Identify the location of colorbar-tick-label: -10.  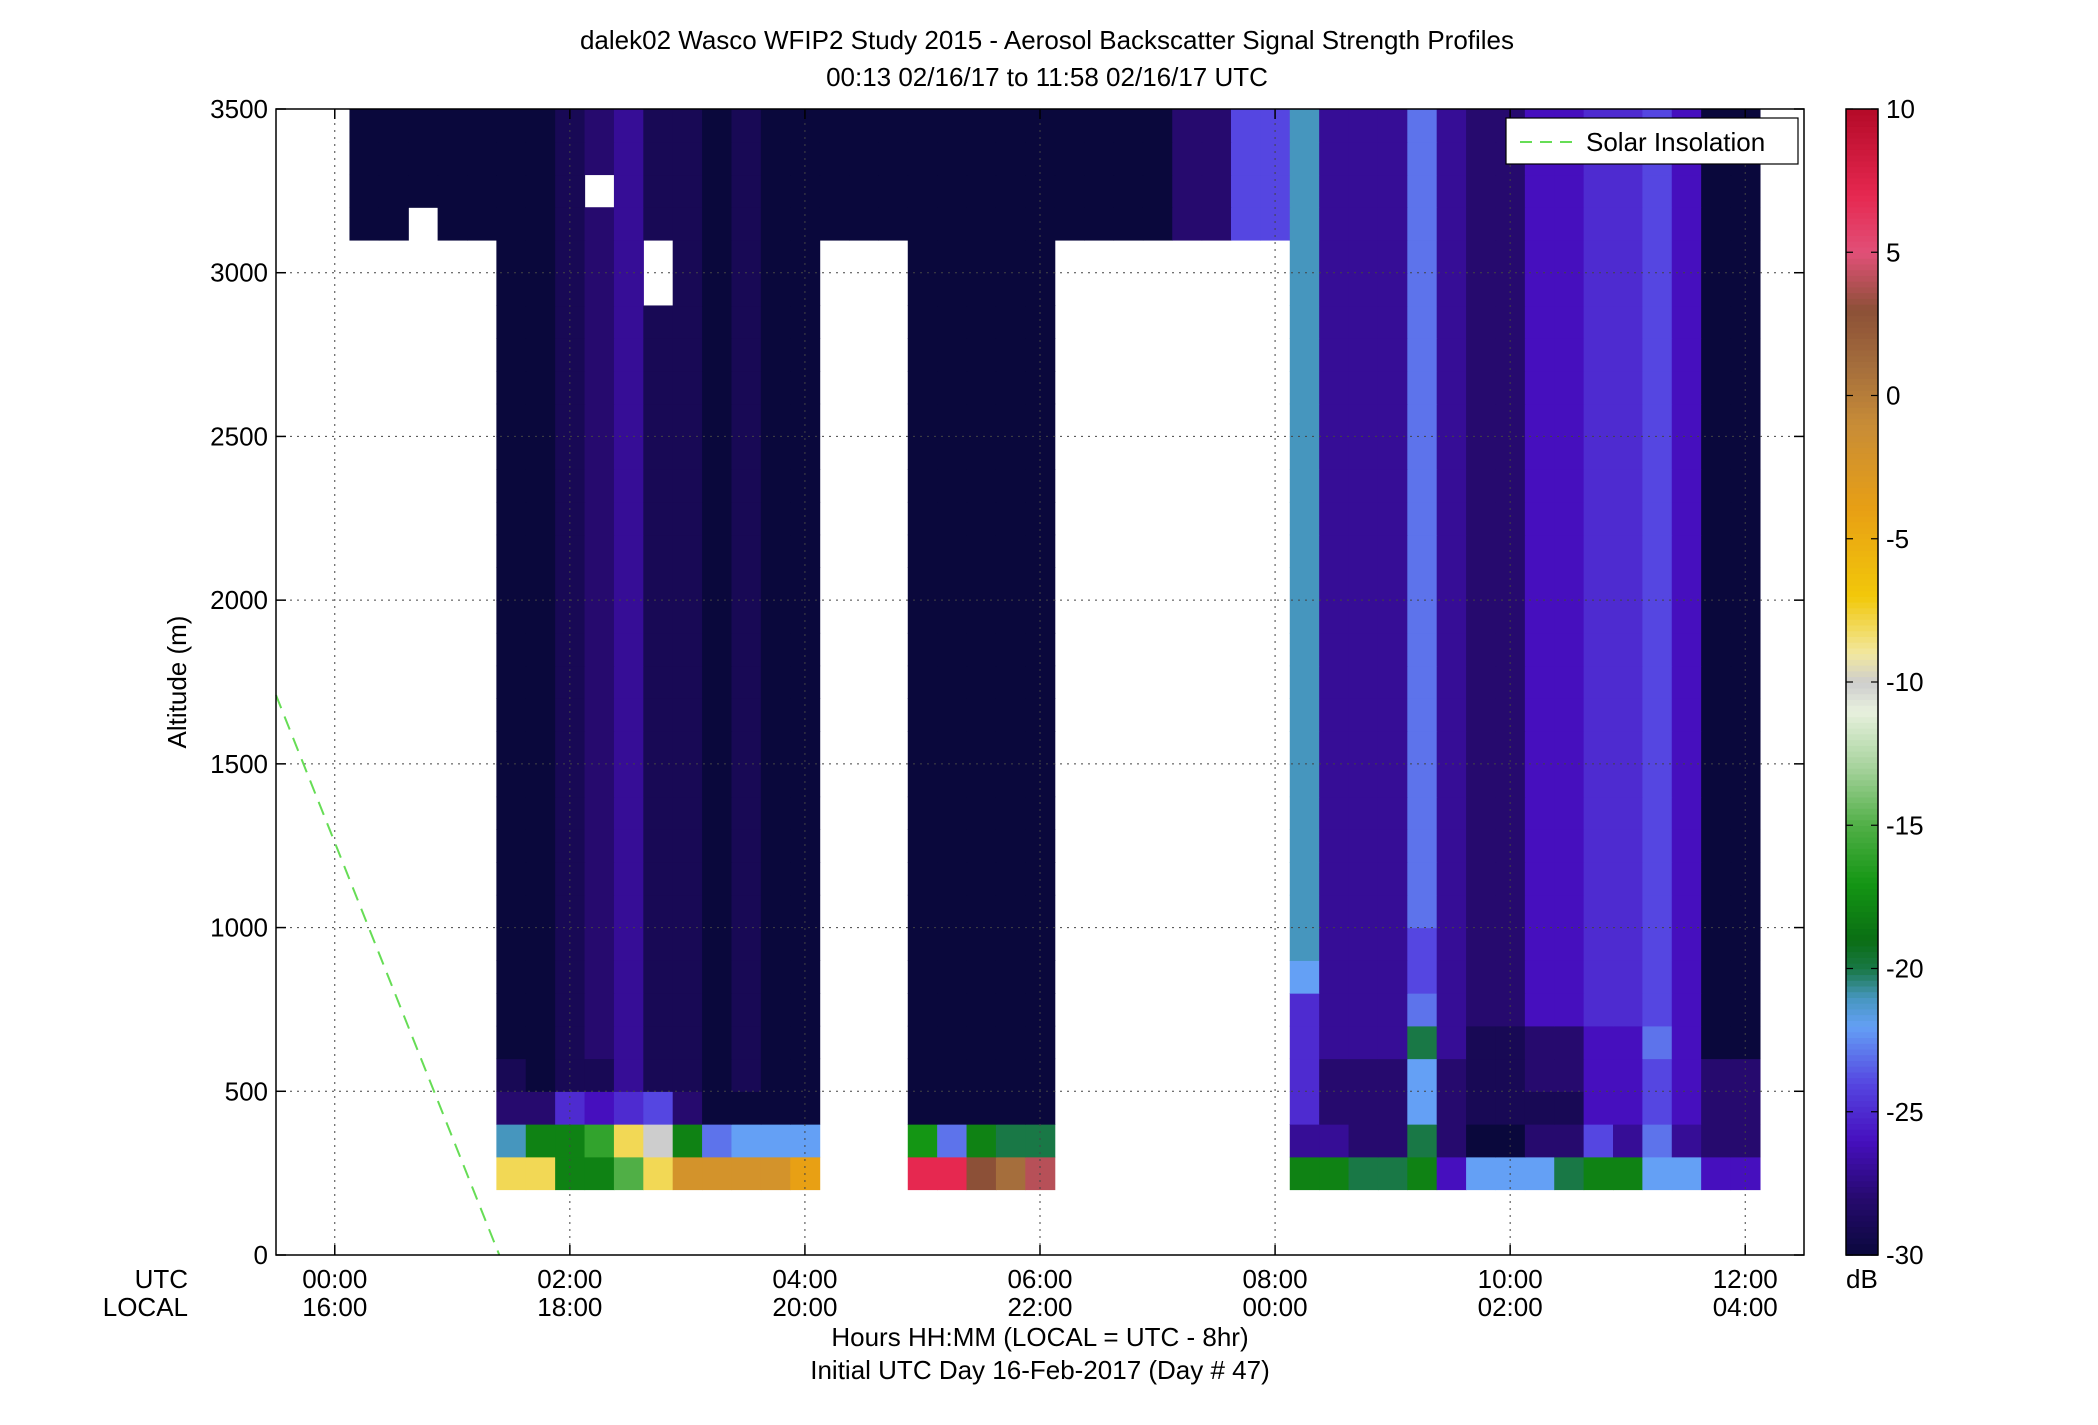
(1905, 682).